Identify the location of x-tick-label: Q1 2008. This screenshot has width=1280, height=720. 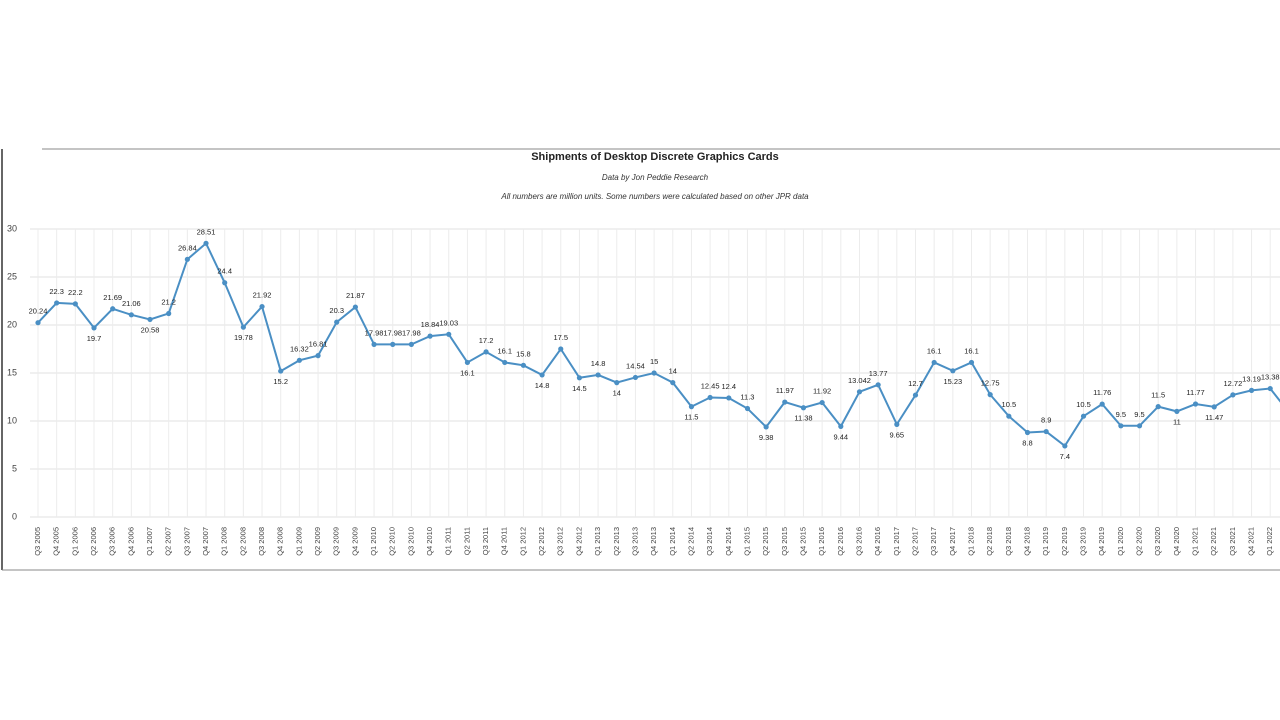
(224, 541).